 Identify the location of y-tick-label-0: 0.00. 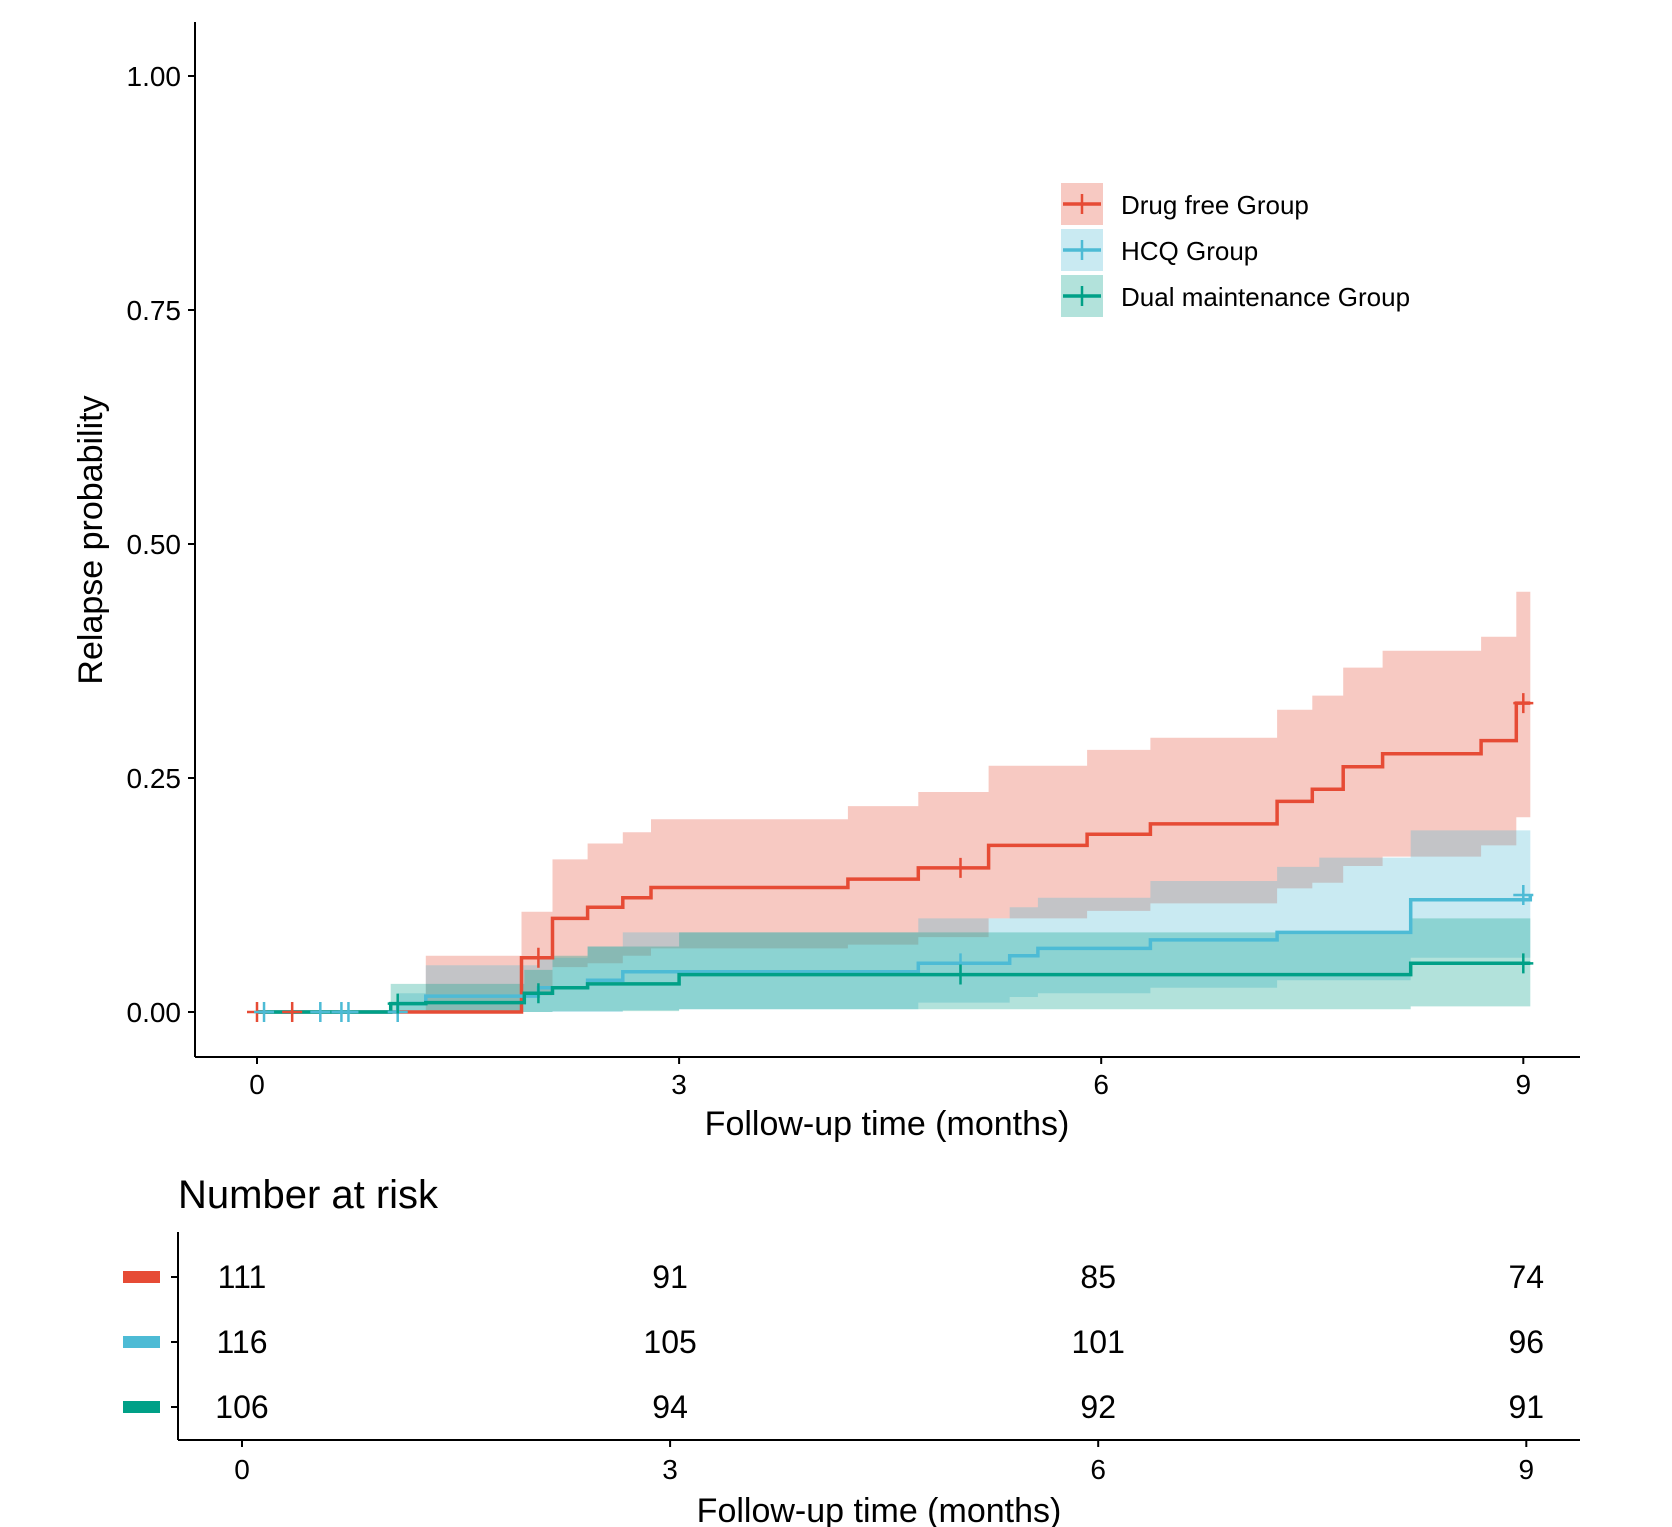
(154, 1012).